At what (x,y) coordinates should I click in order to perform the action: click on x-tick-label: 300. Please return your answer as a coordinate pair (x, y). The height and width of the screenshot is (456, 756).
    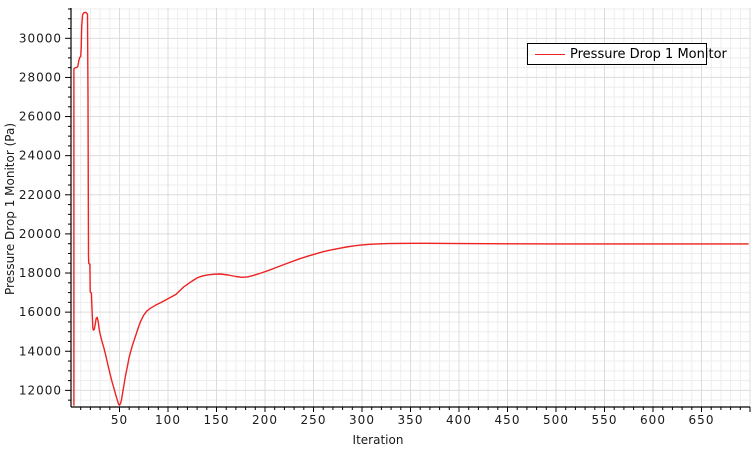
    Looking at the image, I should click on (362, 420).